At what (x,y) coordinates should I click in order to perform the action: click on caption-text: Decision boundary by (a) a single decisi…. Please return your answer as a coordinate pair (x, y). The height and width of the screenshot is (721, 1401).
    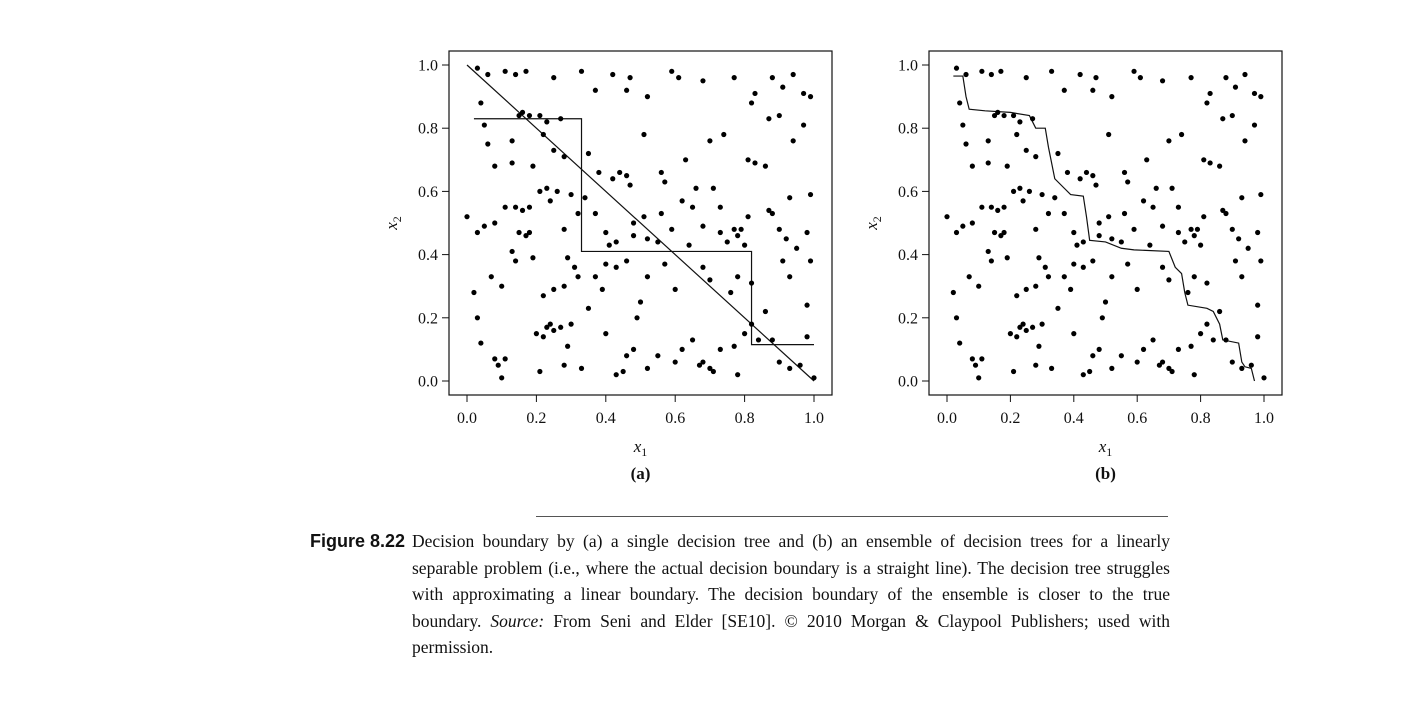
    Looking at the image, I should click on (791, 594).